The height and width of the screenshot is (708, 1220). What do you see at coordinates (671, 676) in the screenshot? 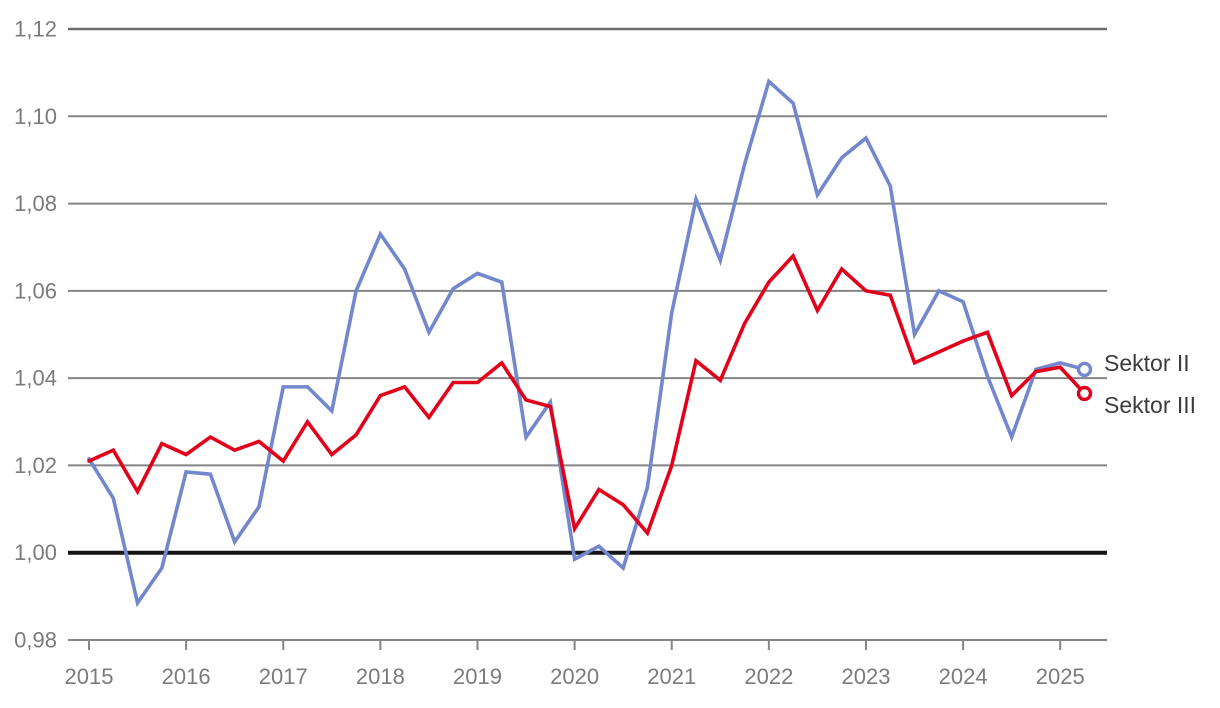
I see `x-tick-label: 2021` at bounding box center [671, 676].